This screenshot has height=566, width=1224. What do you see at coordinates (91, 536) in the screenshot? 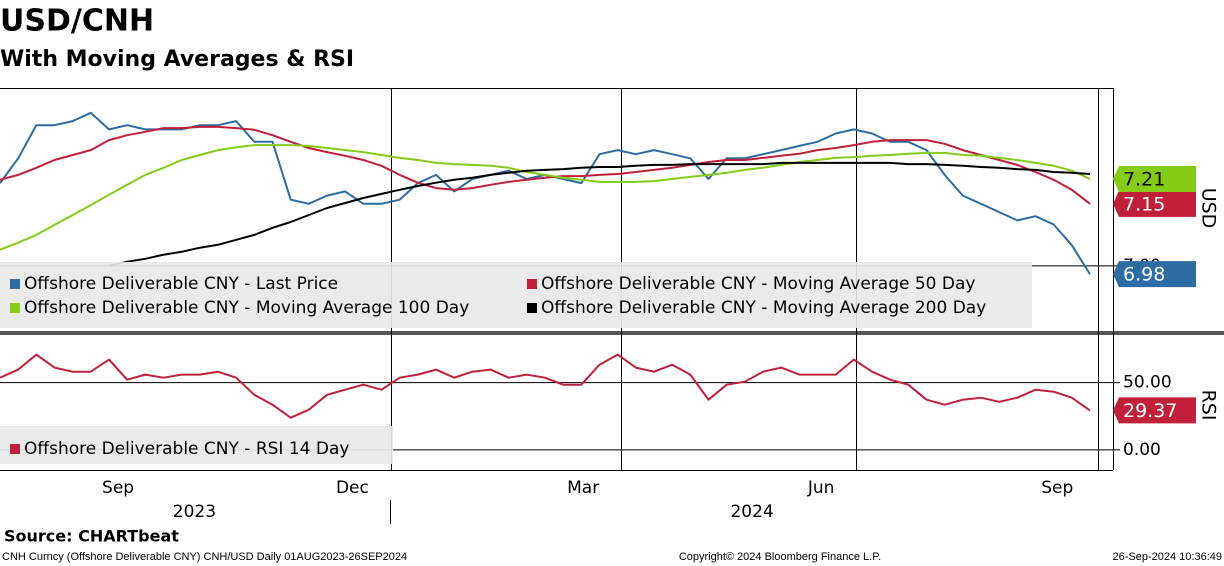
I see `source: Source: CHARTbeat` at bounding box center [91, 536].